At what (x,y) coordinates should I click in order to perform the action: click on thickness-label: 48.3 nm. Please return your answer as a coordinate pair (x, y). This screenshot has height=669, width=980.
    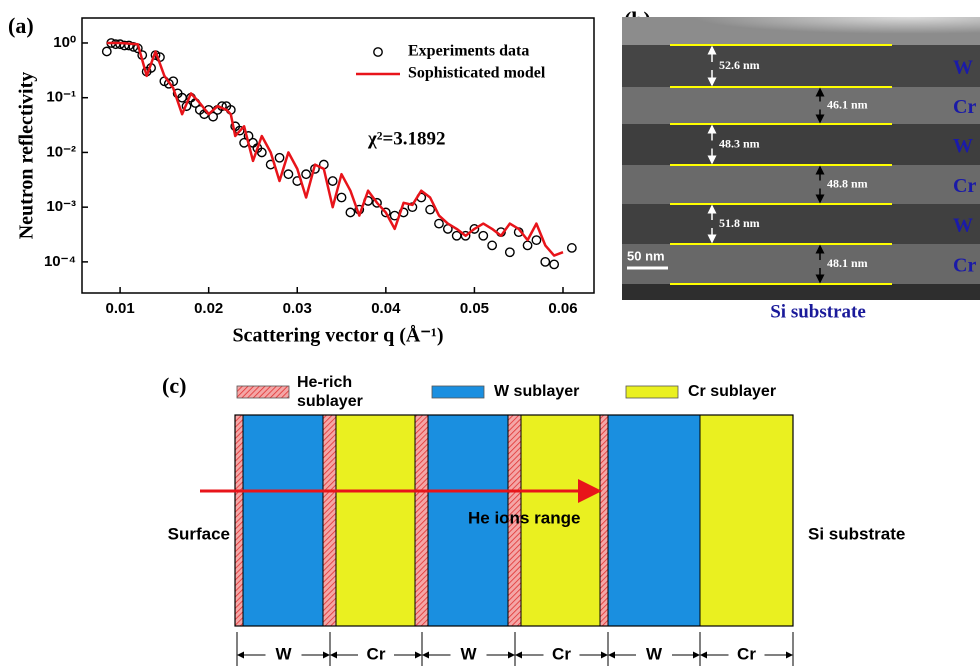
    Looking at the image, I should click on (739, 143).